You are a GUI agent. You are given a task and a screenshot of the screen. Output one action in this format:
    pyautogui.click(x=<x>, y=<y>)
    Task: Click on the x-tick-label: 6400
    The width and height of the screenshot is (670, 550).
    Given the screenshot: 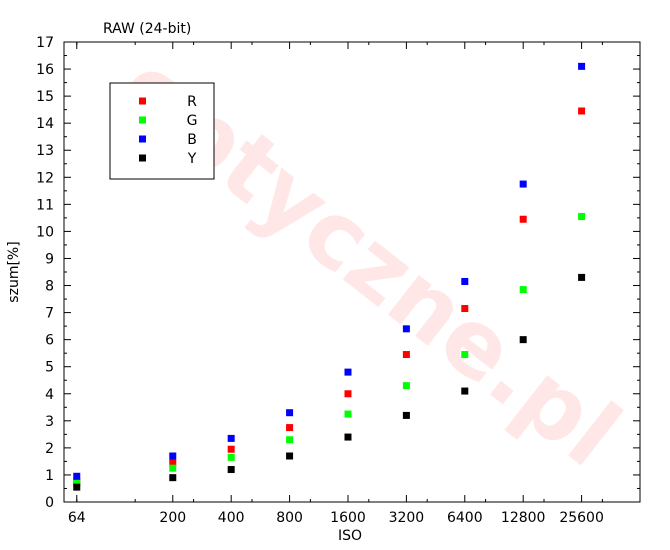 What is the action you would take?
    pyautogui.click(x=465, y=518)
    